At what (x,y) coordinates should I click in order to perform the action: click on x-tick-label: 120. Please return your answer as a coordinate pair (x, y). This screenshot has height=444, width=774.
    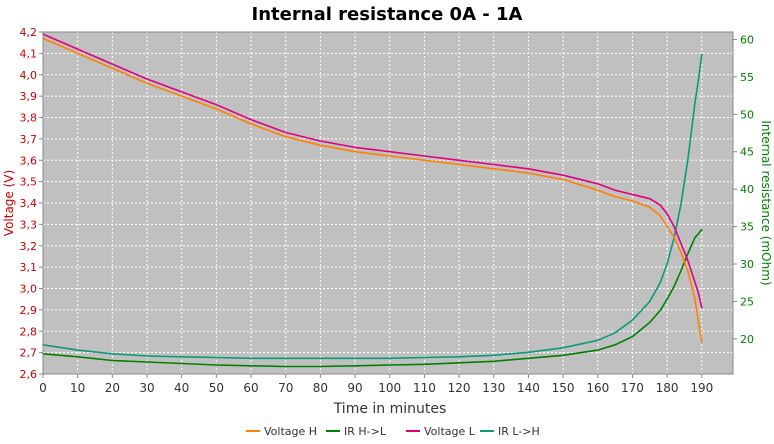
    Looking at the image, I should click on (459, 388).